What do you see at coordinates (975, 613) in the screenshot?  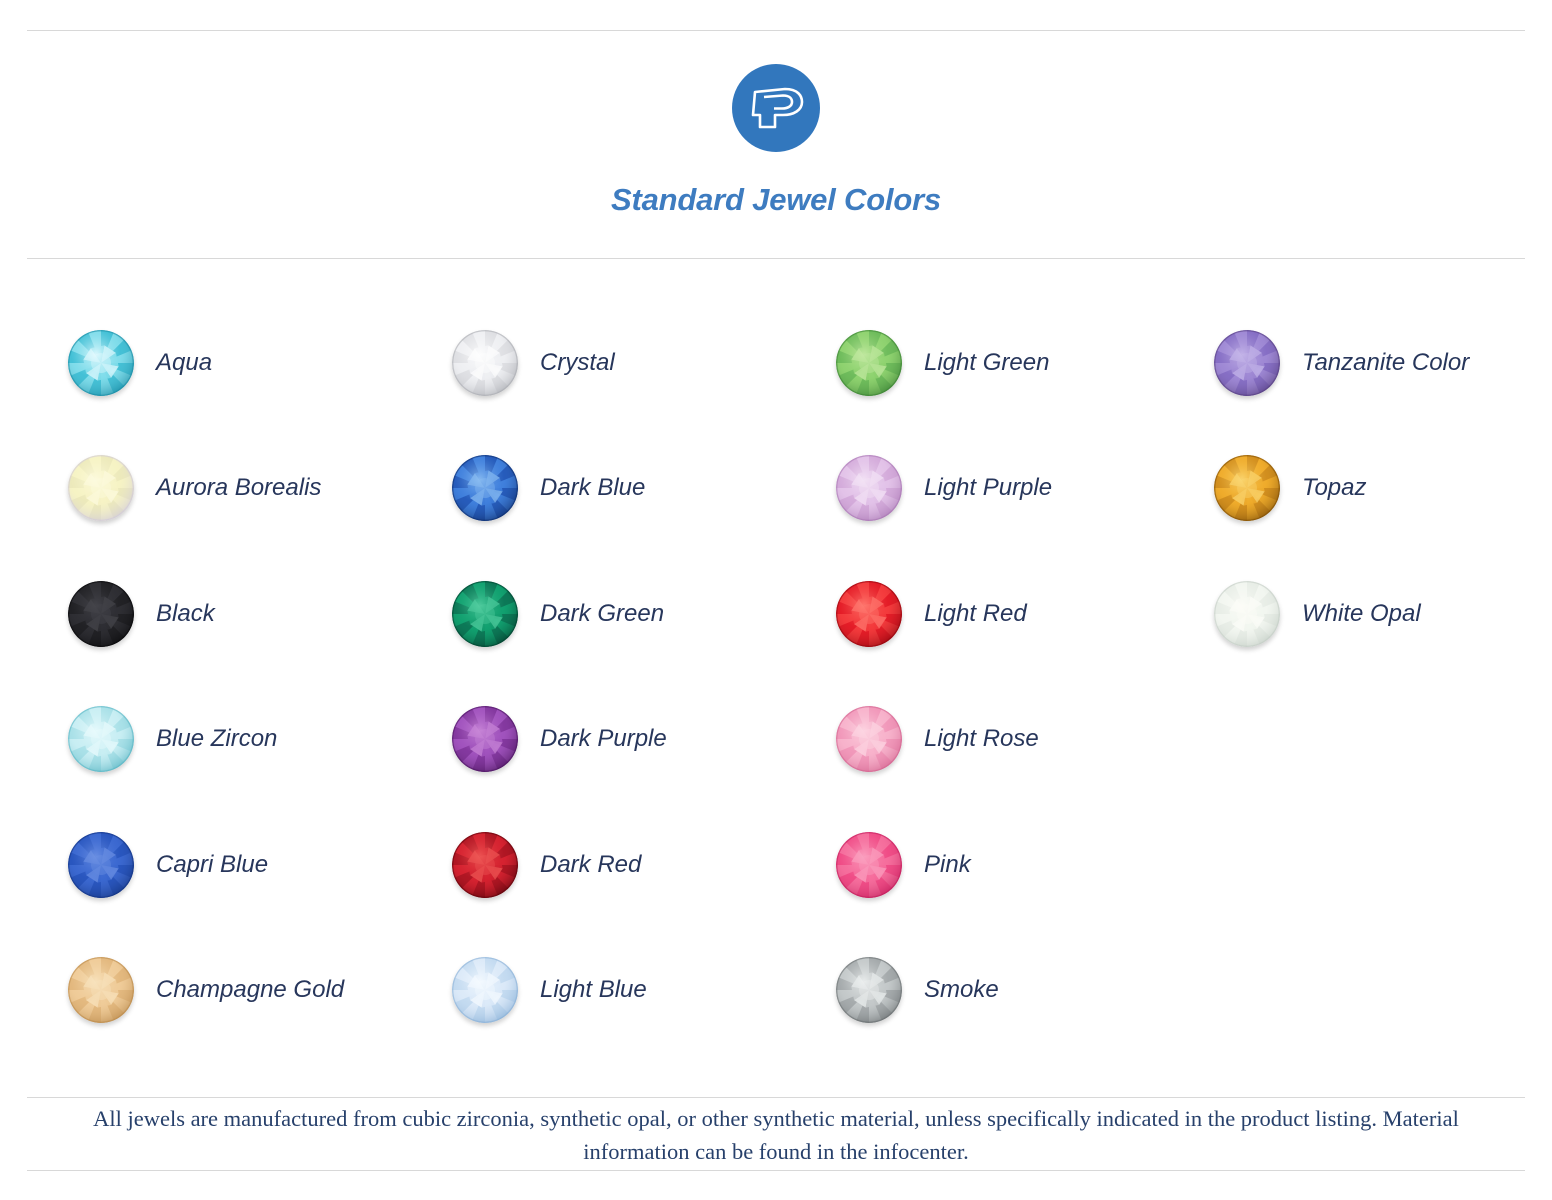 I see `jewel-color-label: Light Red` at bounding box center [975, 613].